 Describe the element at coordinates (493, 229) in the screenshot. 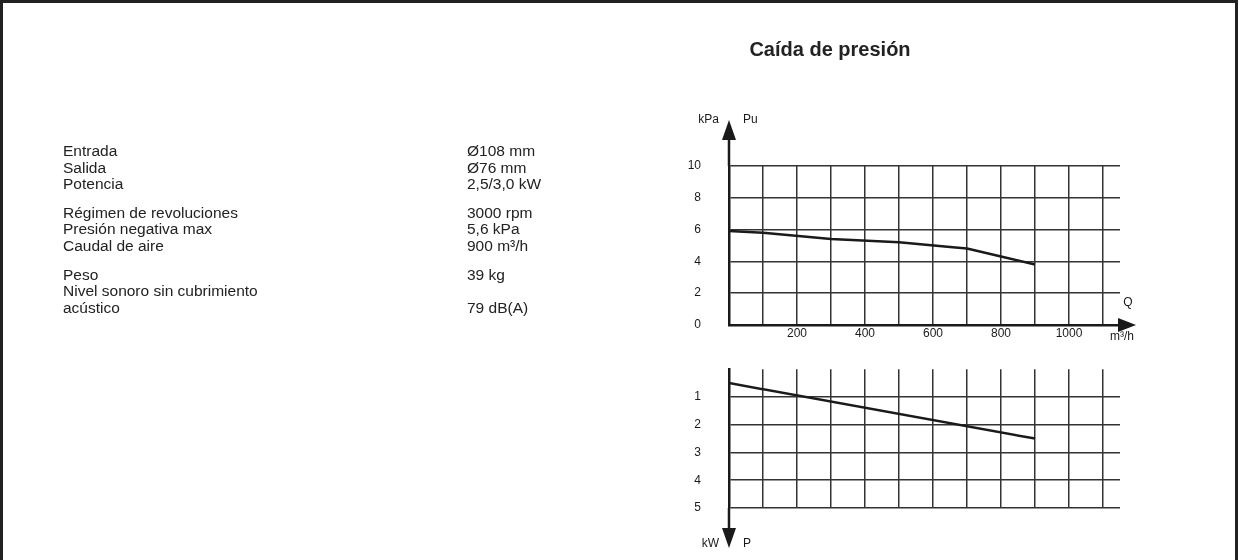

I see `text: 5,6 kPa` at that location.